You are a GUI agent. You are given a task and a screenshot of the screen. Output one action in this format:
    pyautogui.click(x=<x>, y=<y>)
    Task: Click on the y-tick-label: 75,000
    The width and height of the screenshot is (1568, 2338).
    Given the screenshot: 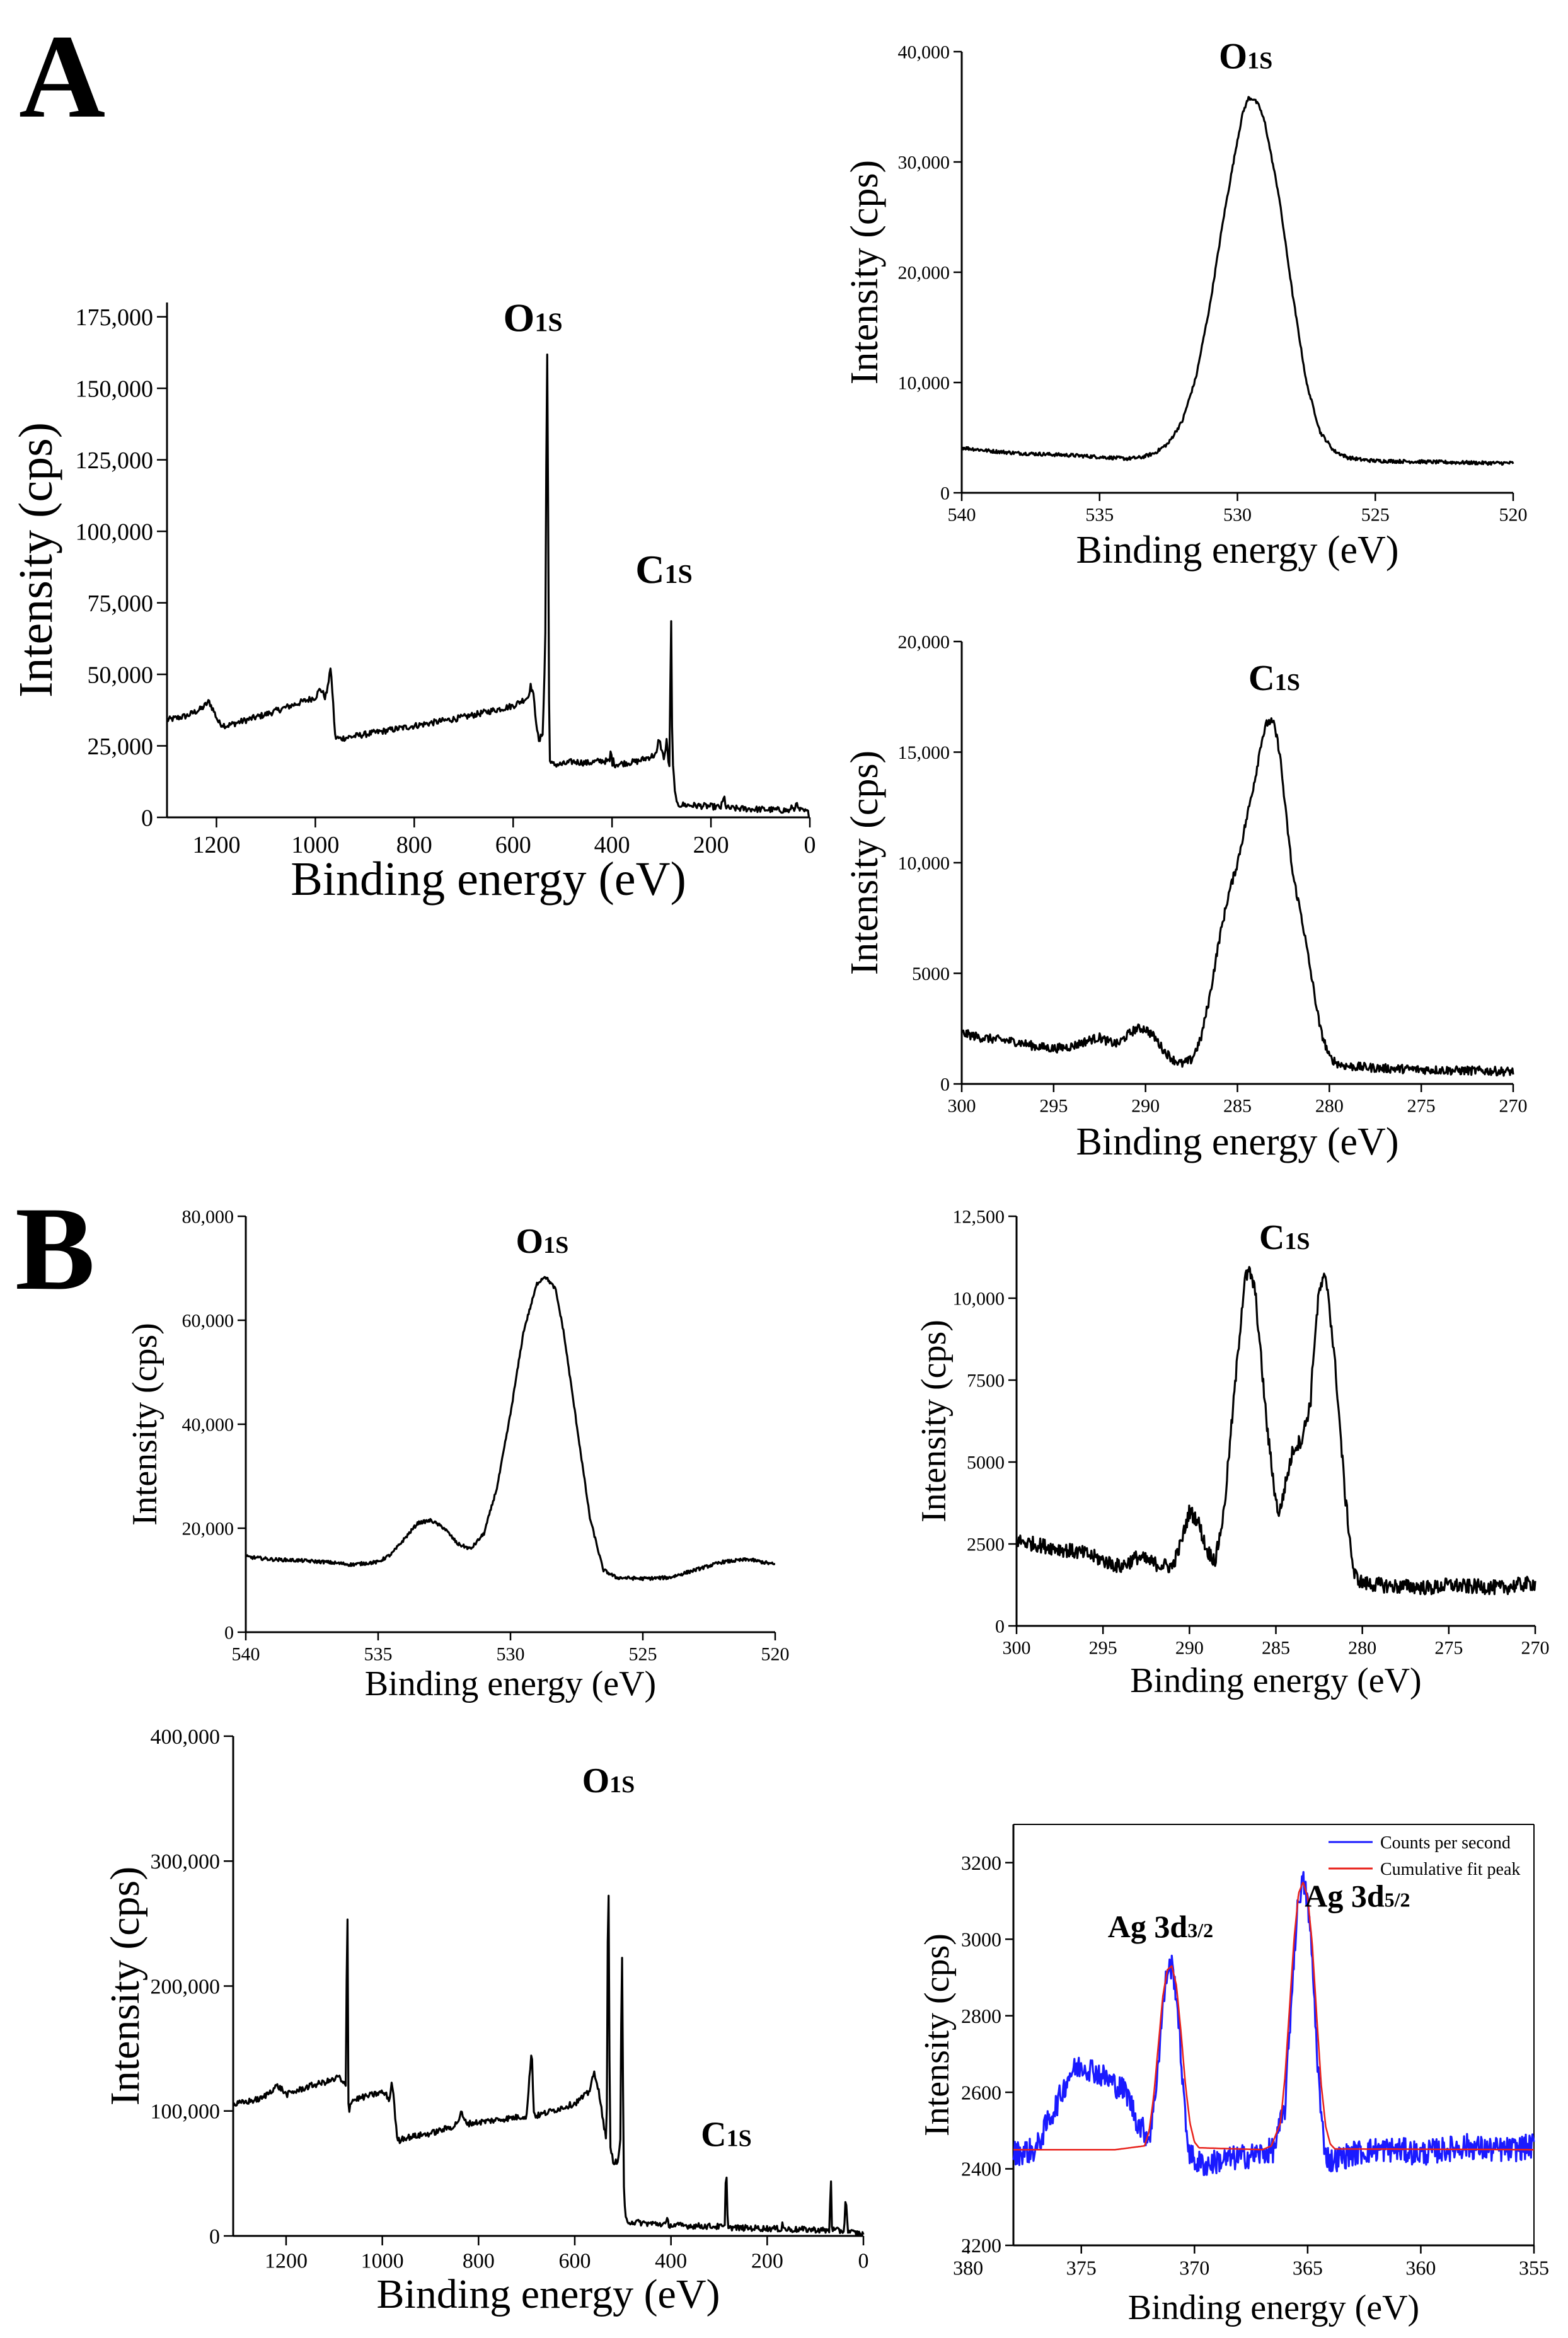 What is the action you would take?
    pyautogui.click(x=121, y=603)
    